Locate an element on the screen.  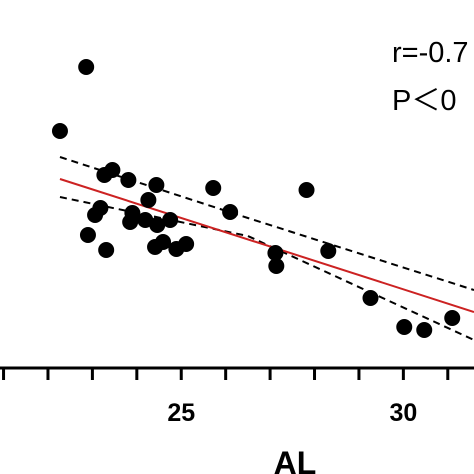
x-tick-label: 30 is located at coordinates (403, 413).